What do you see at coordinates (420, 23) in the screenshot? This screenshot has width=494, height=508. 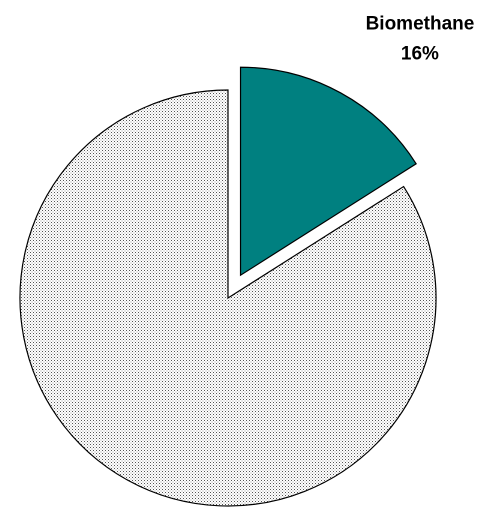 I see `slice-label: Biomethane` at bounding box center [420, 23].